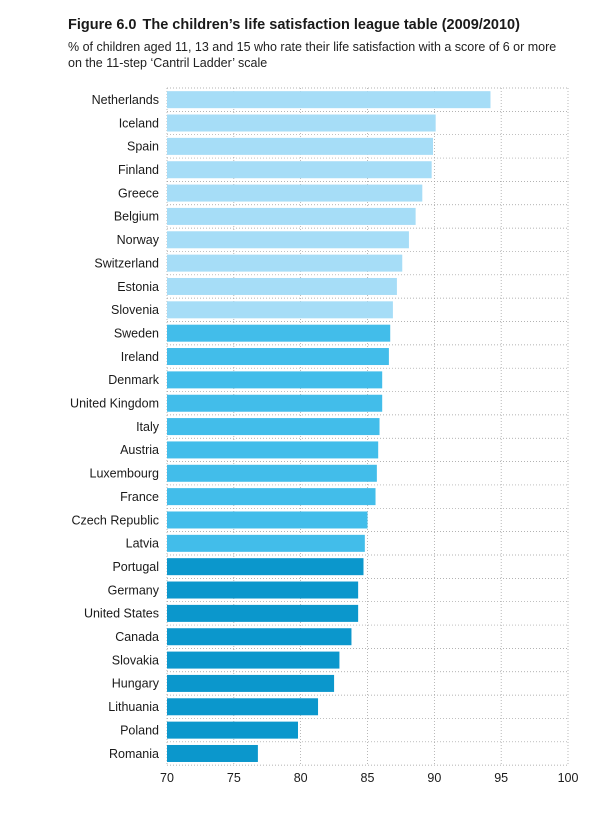  I want to click on category-label: United States, so click(121, 614).